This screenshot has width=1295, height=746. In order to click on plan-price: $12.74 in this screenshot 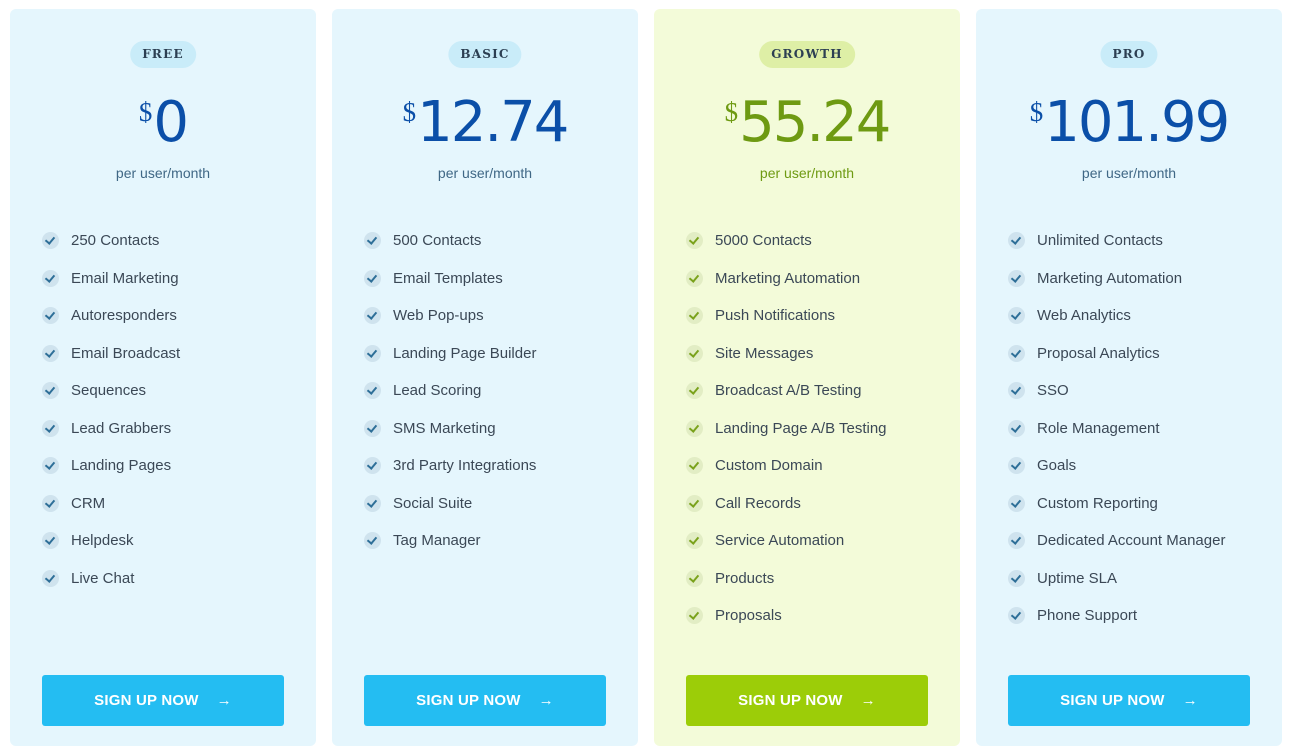, I will do `click(485, 123)`.